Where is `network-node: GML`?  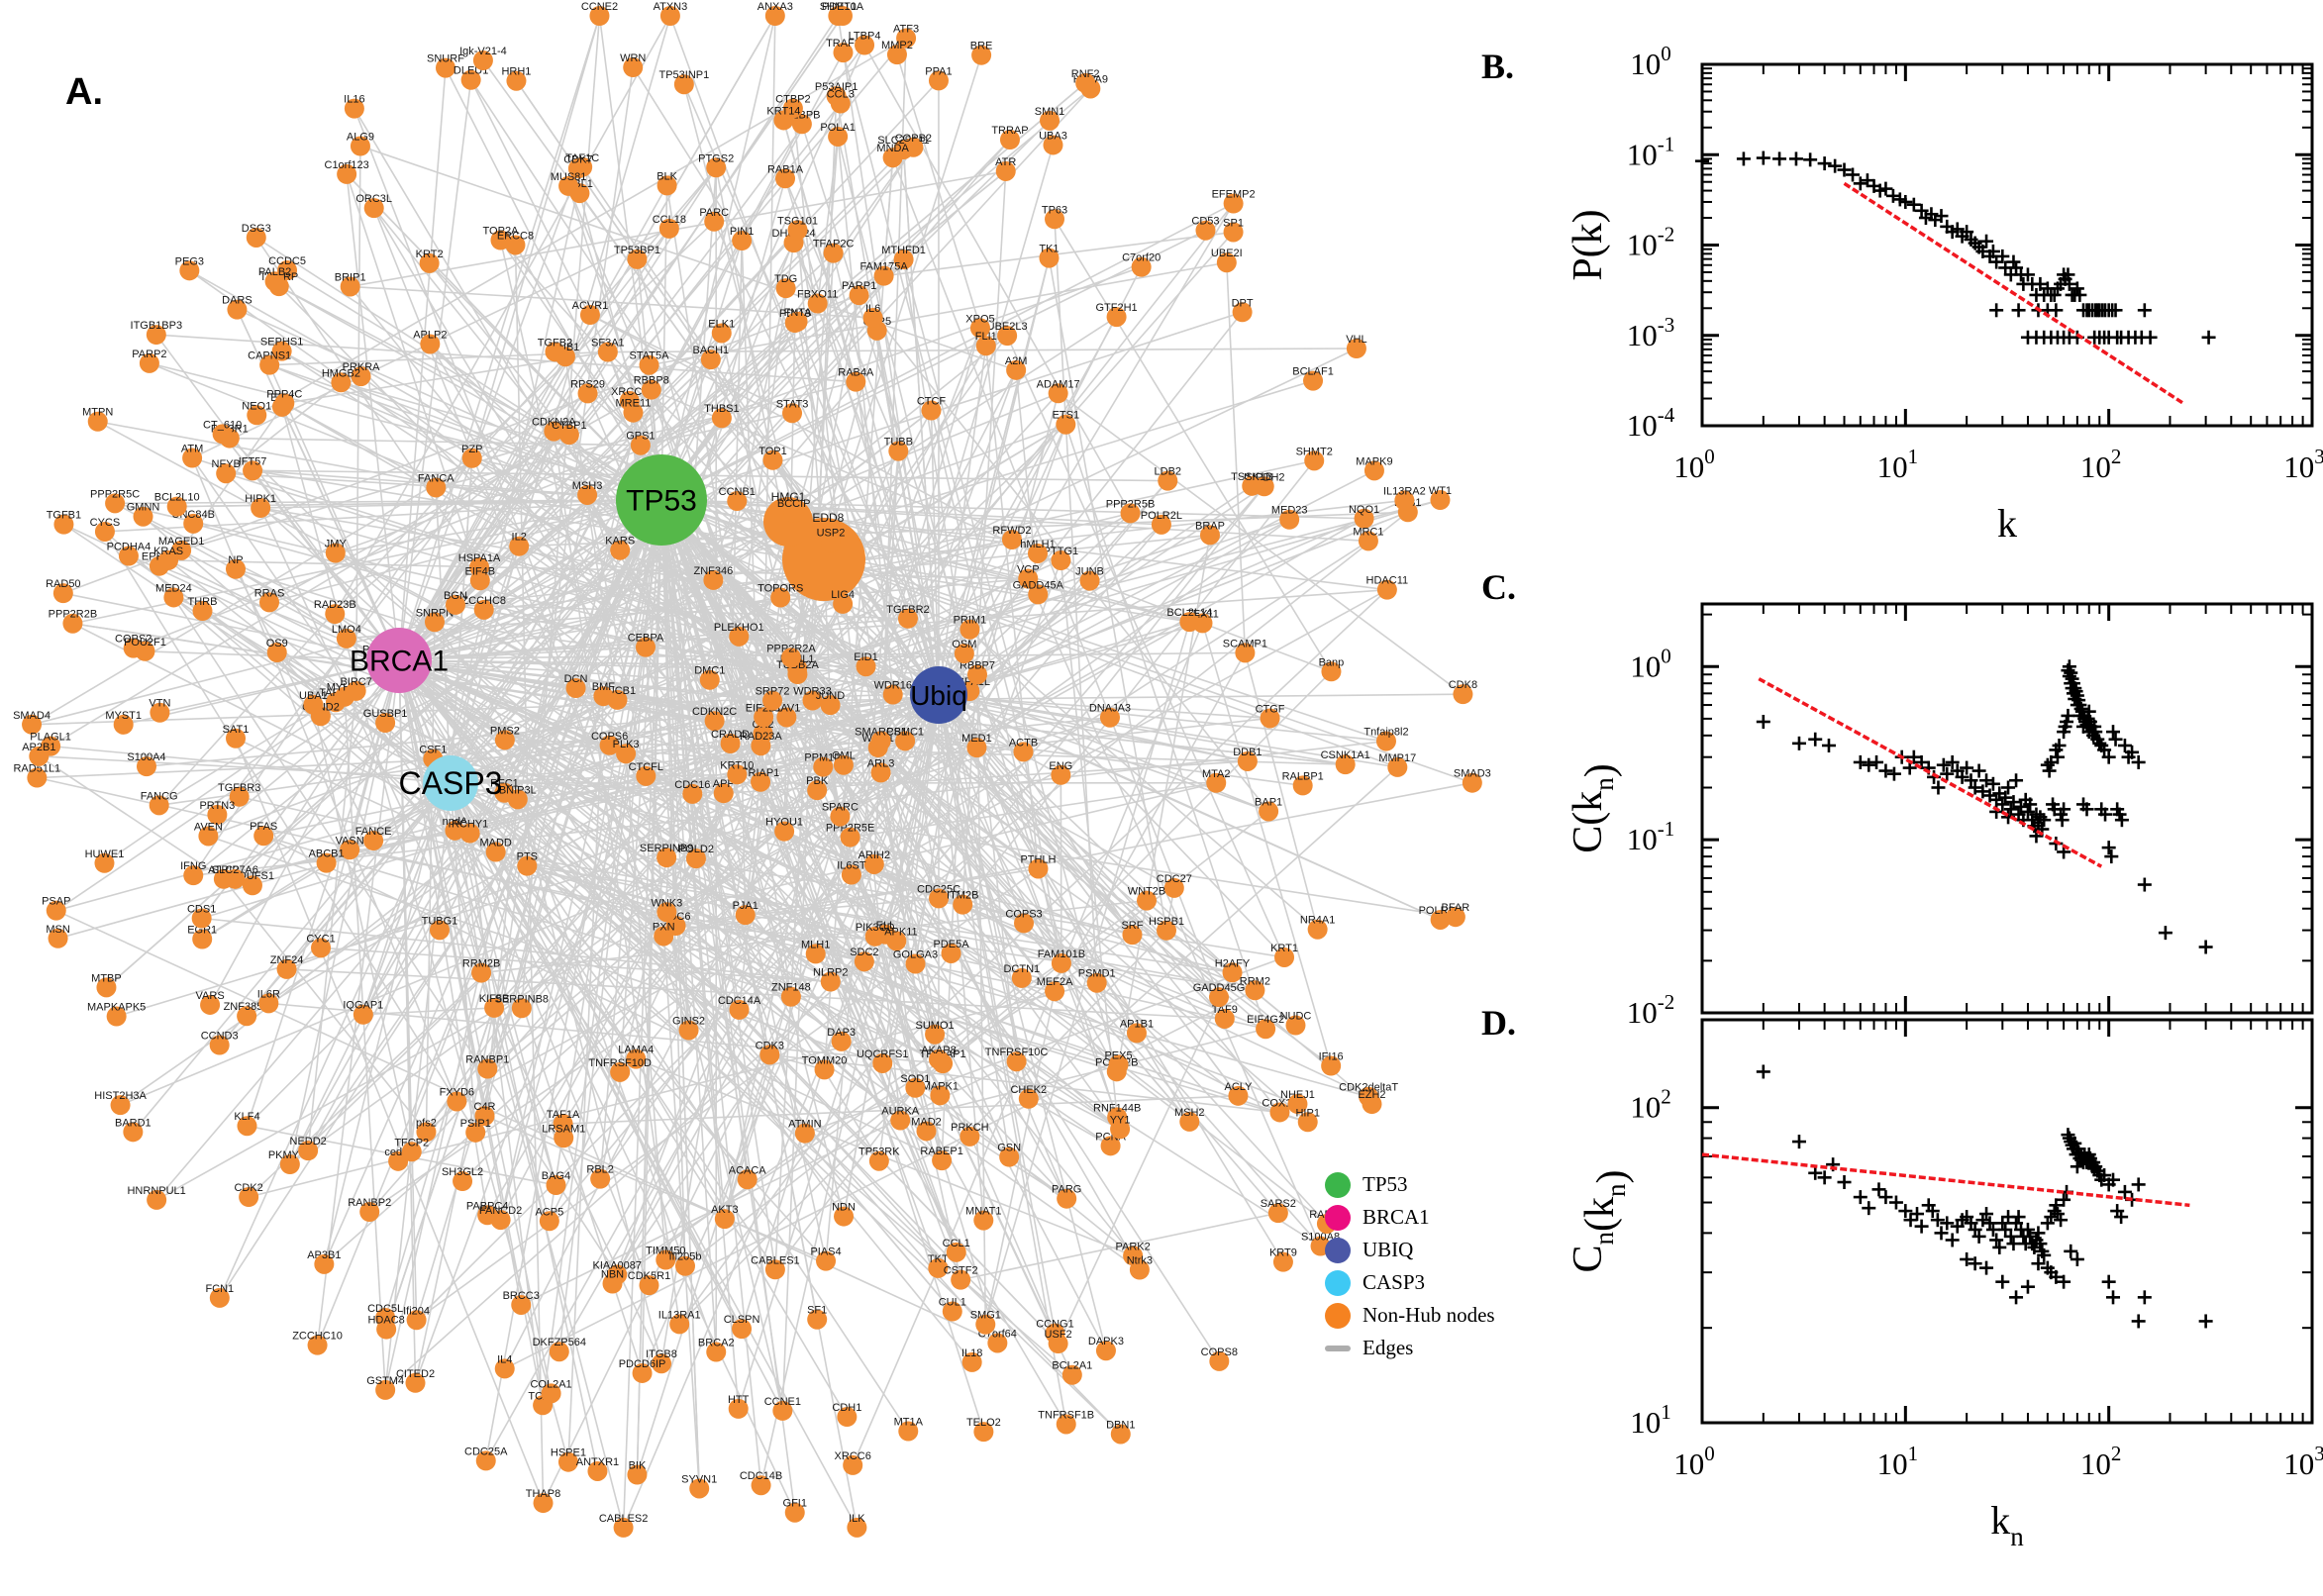 network-node: GML is located at coordinates (844, 762).